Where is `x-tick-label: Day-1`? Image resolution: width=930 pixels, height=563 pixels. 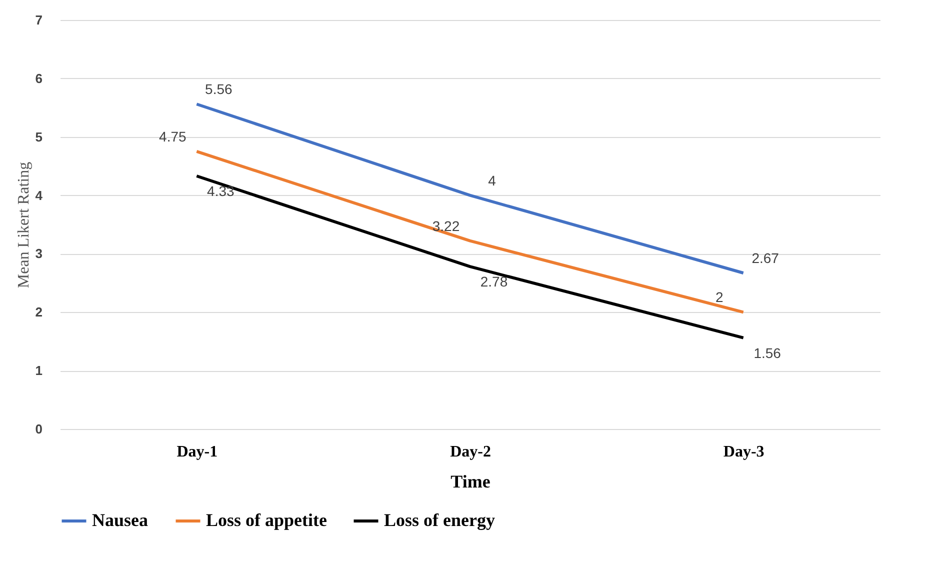
x-tick-label: Day-1 is located at coordinates (197, 452).